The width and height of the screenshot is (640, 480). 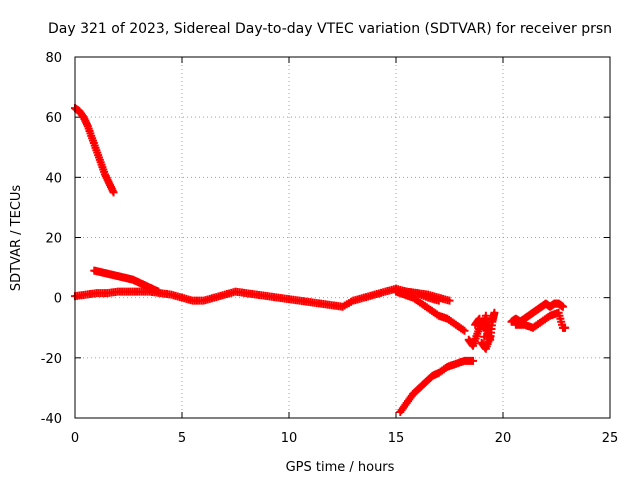 What do you see at coordinates (126, 281) in the screenshot?
I see `series-plus9-arc` at bounding box center [126, 281].